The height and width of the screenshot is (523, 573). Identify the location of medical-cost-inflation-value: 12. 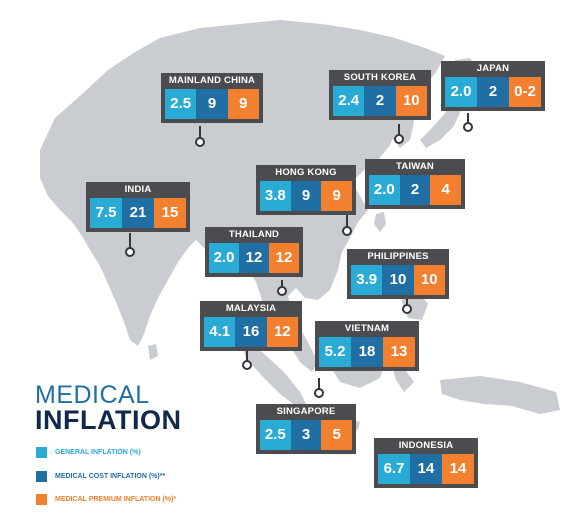
(254, 258).